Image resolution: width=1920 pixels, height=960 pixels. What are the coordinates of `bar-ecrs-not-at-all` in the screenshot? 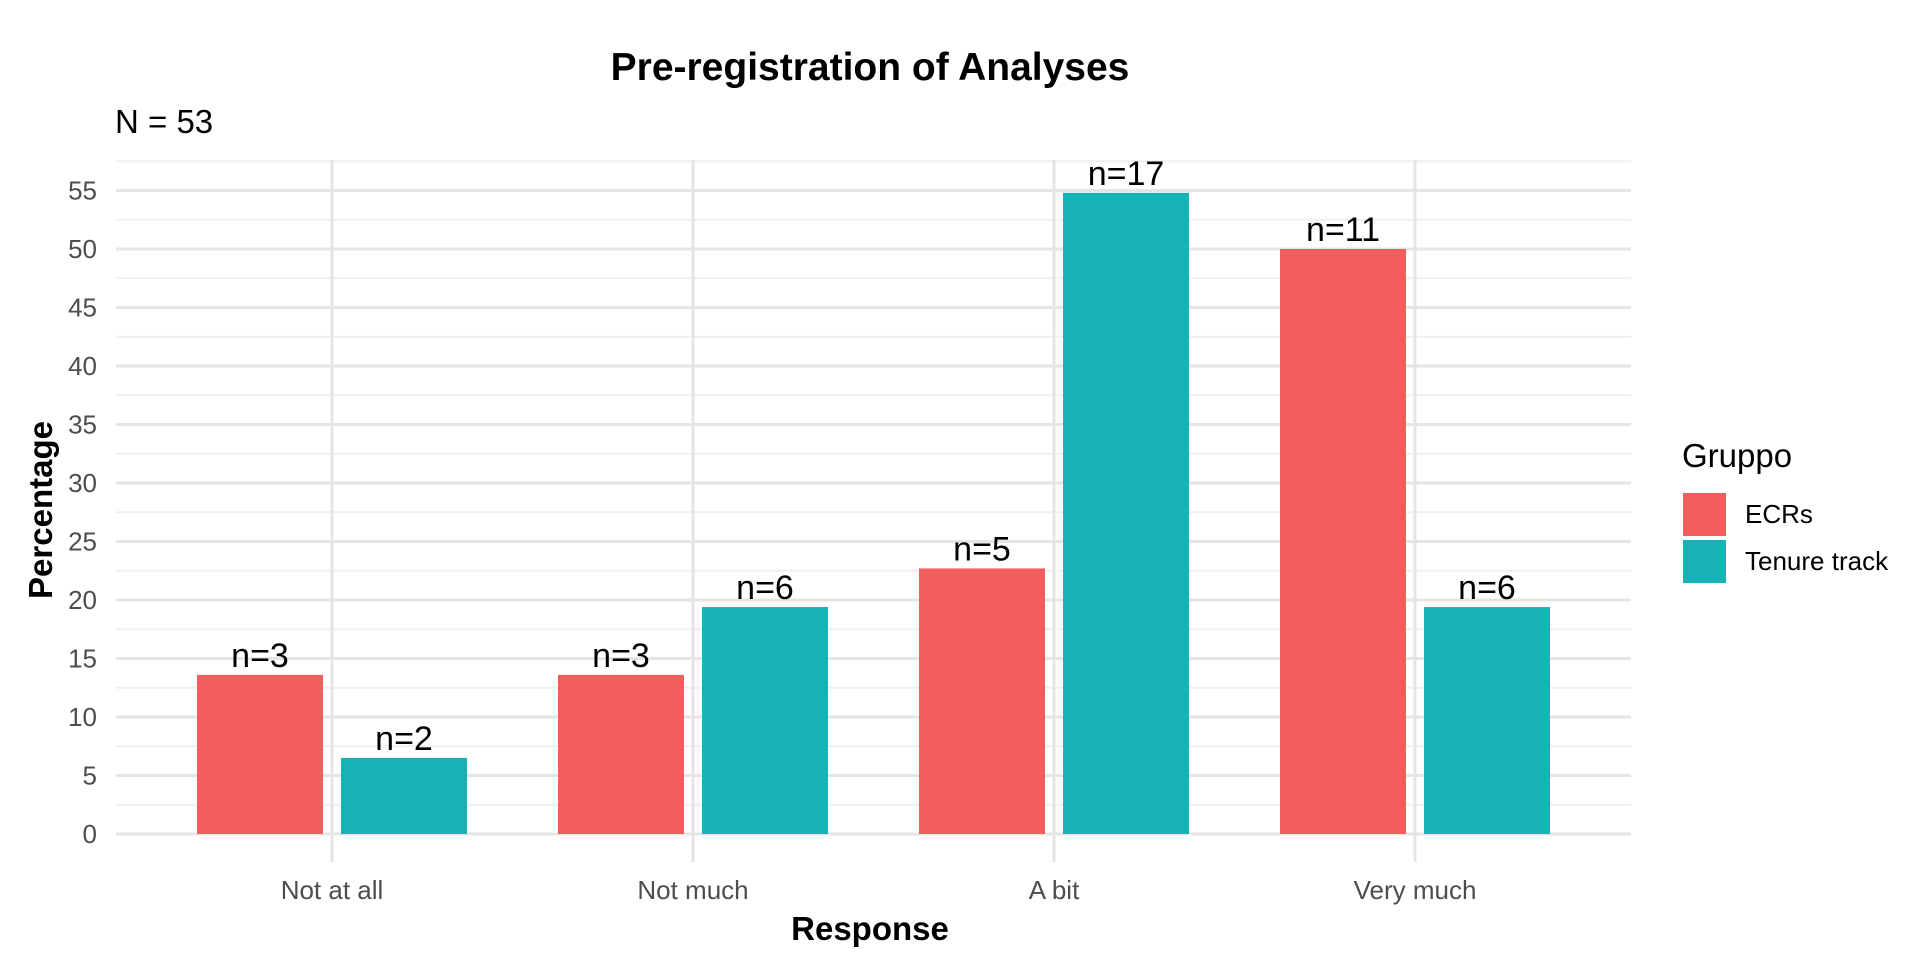 It's located at (260, 754).